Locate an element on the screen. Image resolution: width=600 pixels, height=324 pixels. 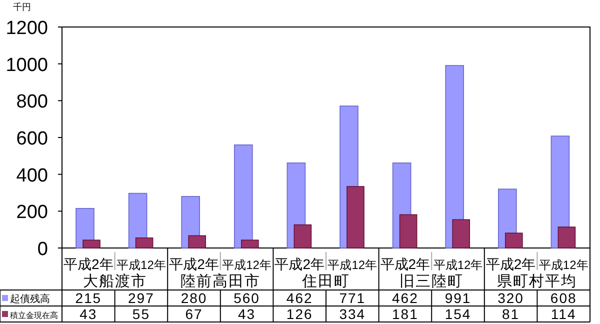
y-tick-label: 200 is located at coordinates (32, 213).